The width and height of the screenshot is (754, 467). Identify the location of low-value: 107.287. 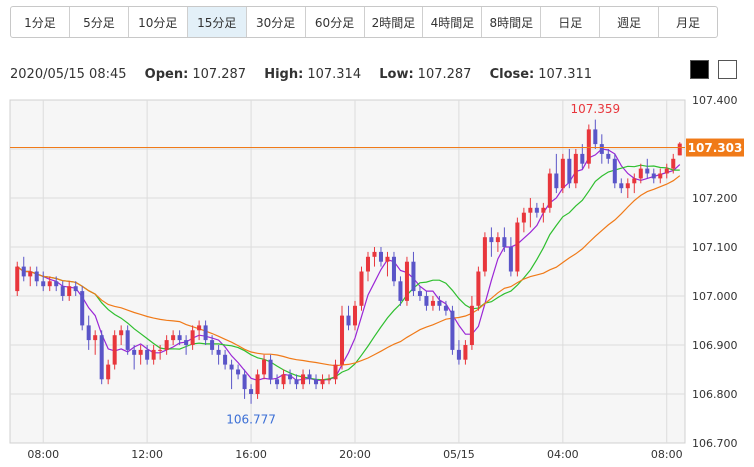
(444, 74).